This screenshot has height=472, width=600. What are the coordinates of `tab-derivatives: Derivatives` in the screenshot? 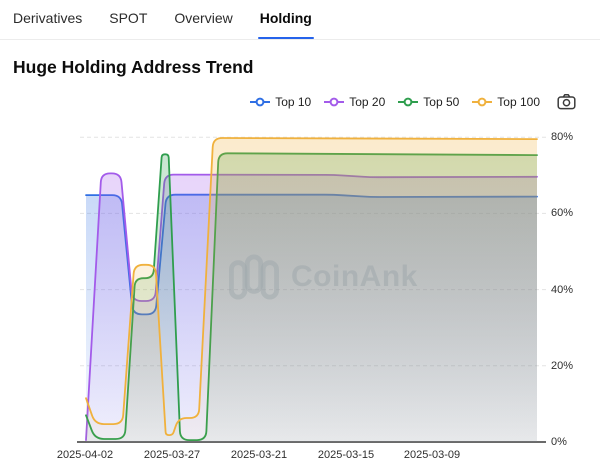 It's located at (48, 18).